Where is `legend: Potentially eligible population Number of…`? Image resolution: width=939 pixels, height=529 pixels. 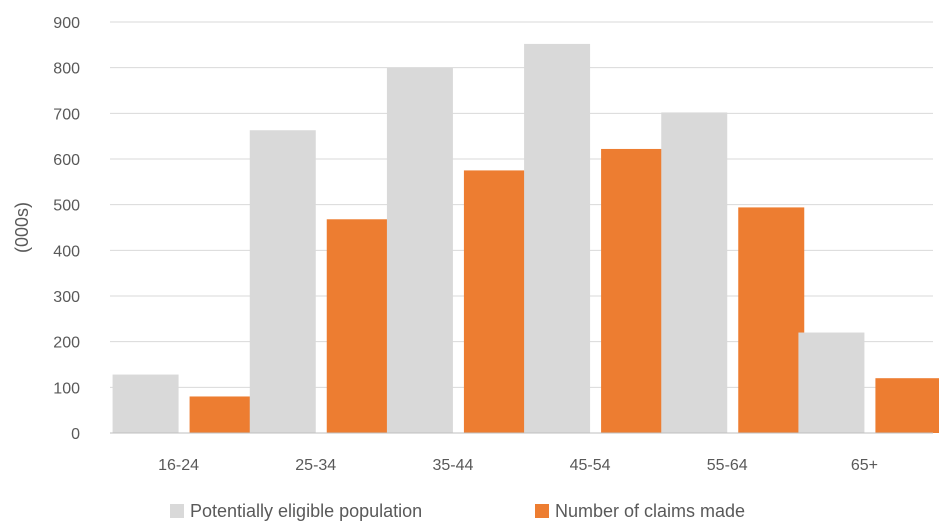 legend: Potentially eligible population Number of… is located at coordinates (457, 511).